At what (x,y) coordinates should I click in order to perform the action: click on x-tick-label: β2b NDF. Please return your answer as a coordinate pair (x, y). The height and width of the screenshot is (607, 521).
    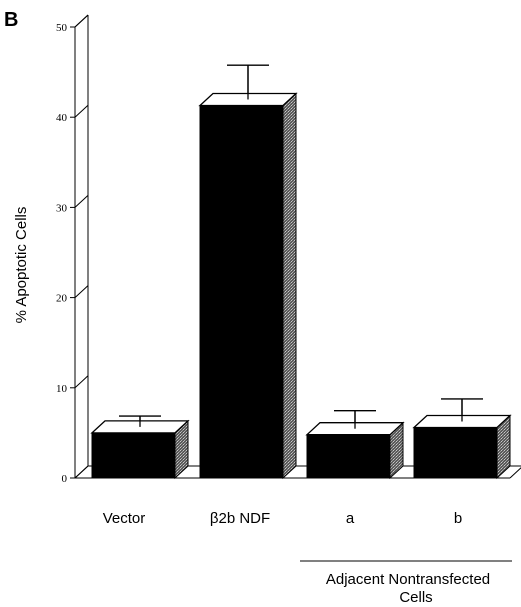
    Looking at the image, I should click on (240, 518).